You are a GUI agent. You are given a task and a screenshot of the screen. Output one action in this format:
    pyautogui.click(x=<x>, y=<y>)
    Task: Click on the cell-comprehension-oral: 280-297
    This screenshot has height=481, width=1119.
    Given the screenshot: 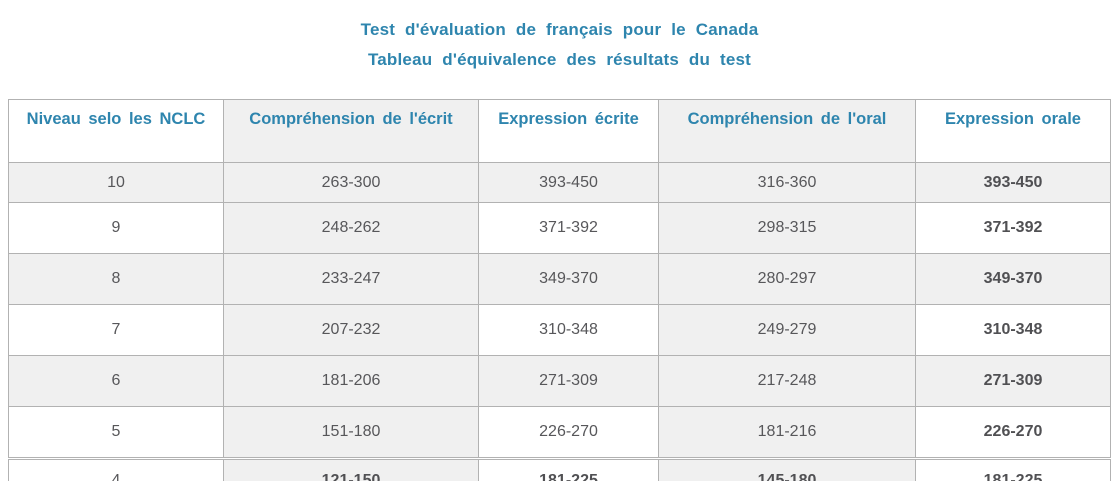 What is the action you would take?
    pyautogui.click(x=787, y=279)
    